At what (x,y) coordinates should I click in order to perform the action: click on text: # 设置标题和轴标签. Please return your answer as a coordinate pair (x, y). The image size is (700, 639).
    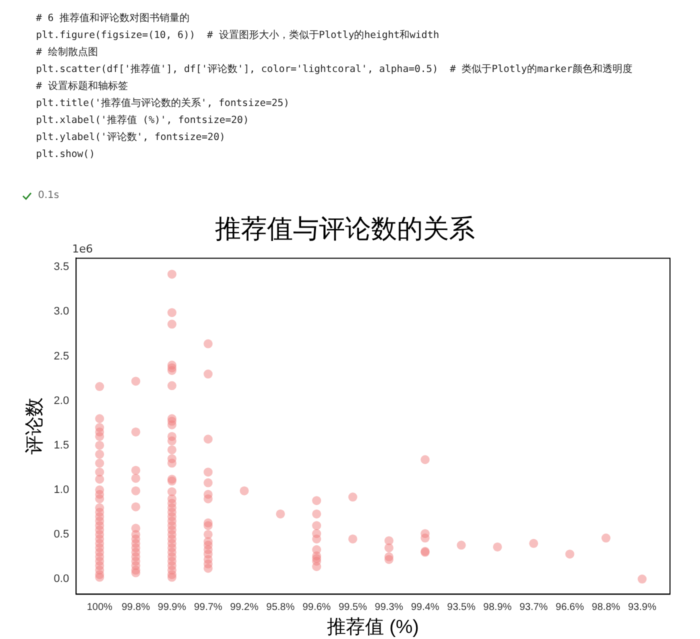
    Looking at the image, I should click on (82, 87).